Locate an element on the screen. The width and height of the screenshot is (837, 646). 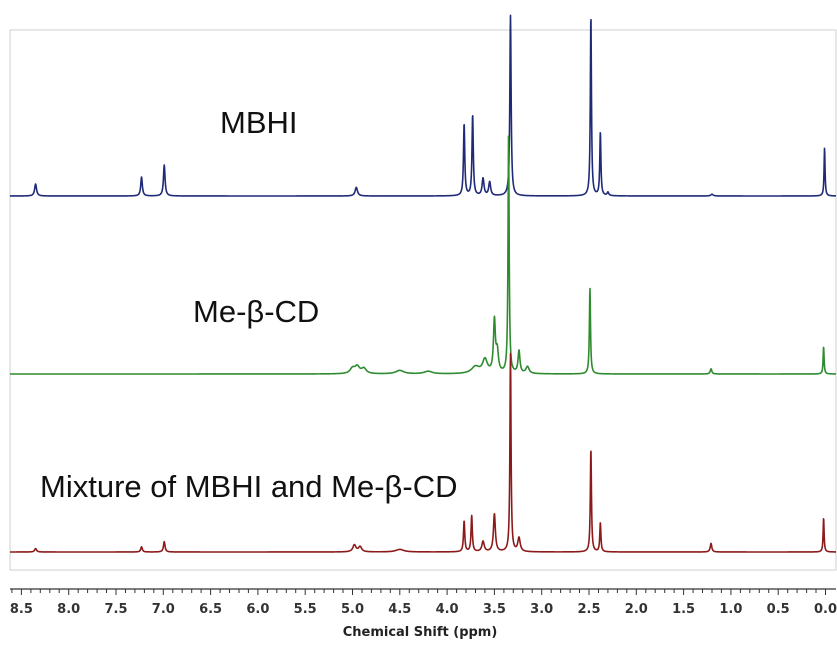
x-tick-label: 5.0 is located at coordinates (352, 609).